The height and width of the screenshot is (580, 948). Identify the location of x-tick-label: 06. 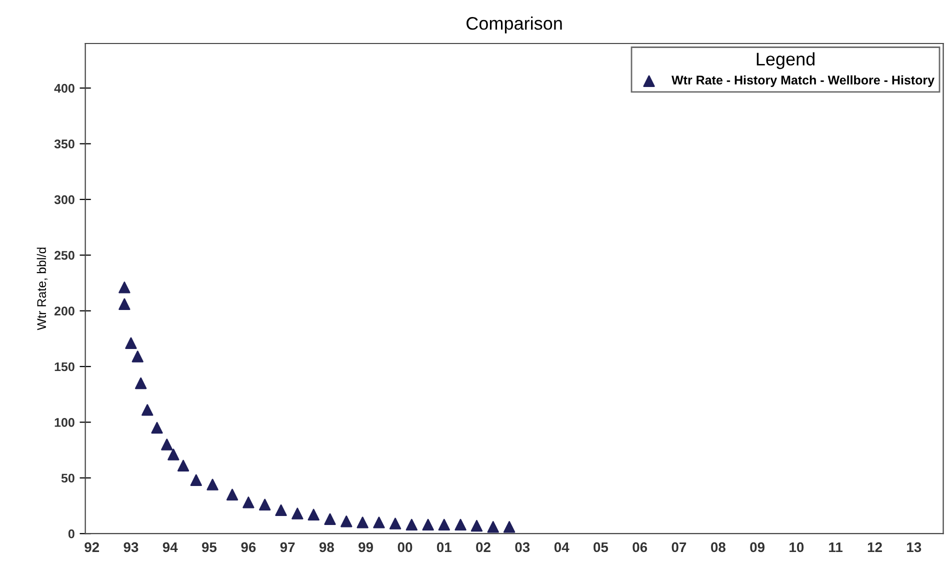
(640, 547).